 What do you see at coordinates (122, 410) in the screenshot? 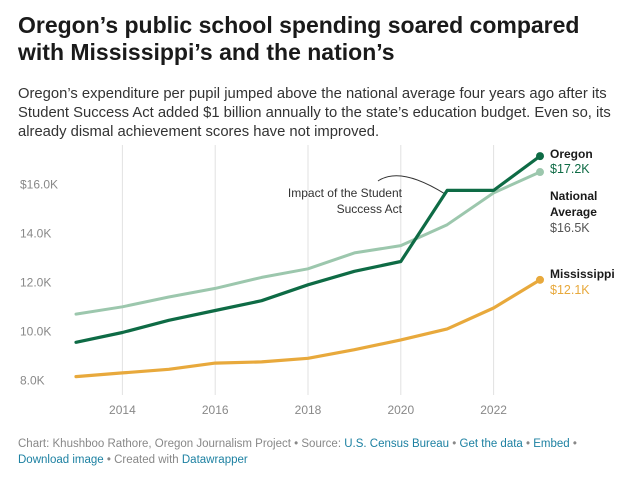
I see `x-tick-label: 2014` at bounding box center [122, 410].